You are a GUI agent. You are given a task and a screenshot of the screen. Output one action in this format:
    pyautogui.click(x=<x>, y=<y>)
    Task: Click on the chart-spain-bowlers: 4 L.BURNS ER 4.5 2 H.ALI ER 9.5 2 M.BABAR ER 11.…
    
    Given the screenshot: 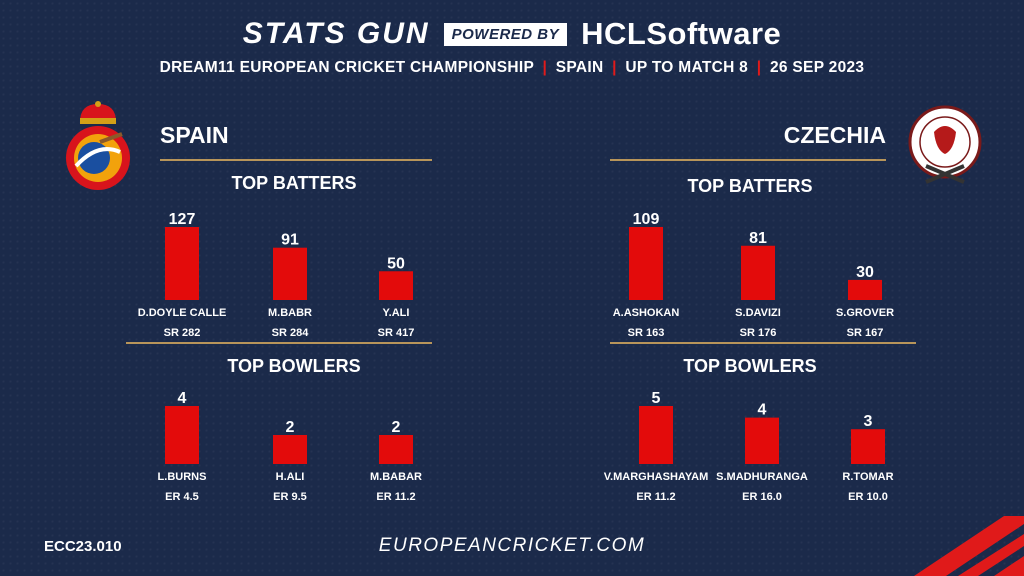 What is the action you would take?
    pyautogui.click(x=284, y=445)
    